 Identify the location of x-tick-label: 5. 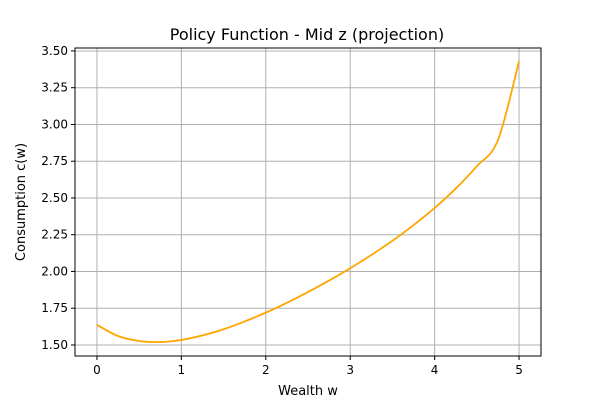
(519, 370).